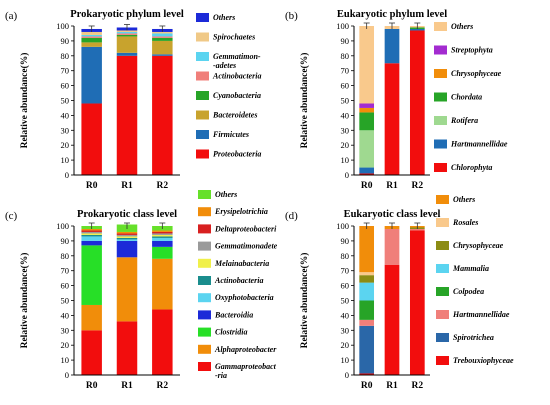 This screenshot has width=550, height=405. What do you see at coordinates (392, 214) in the screenshot?
I see `chart-title: Eukaryotic class level` at bounding box center [392, 214].